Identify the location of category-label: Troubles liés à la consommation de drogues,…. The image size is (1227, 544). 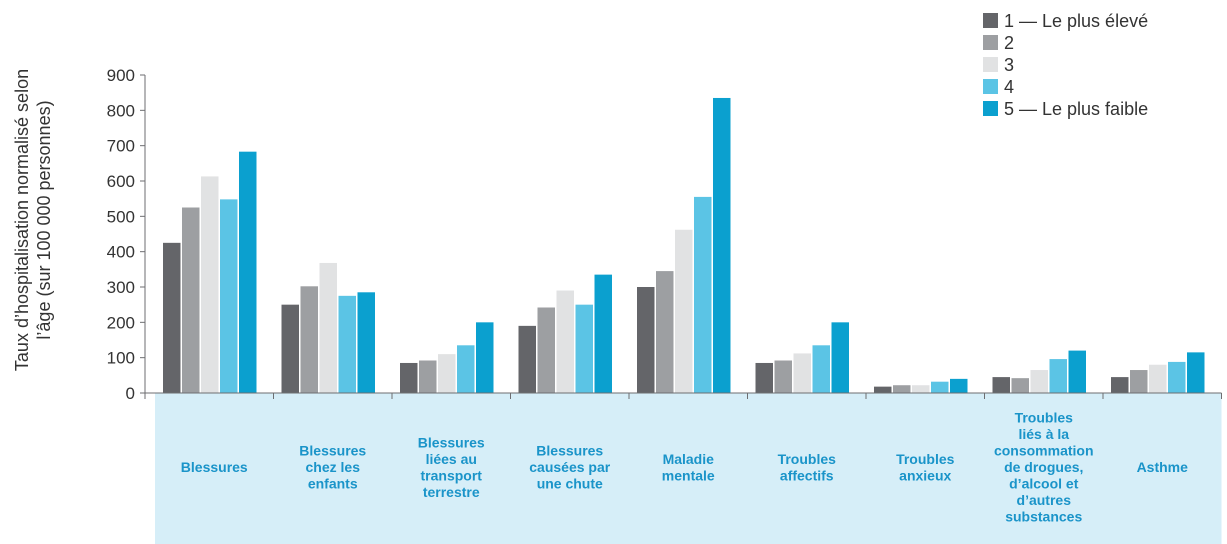
(1044, 467).